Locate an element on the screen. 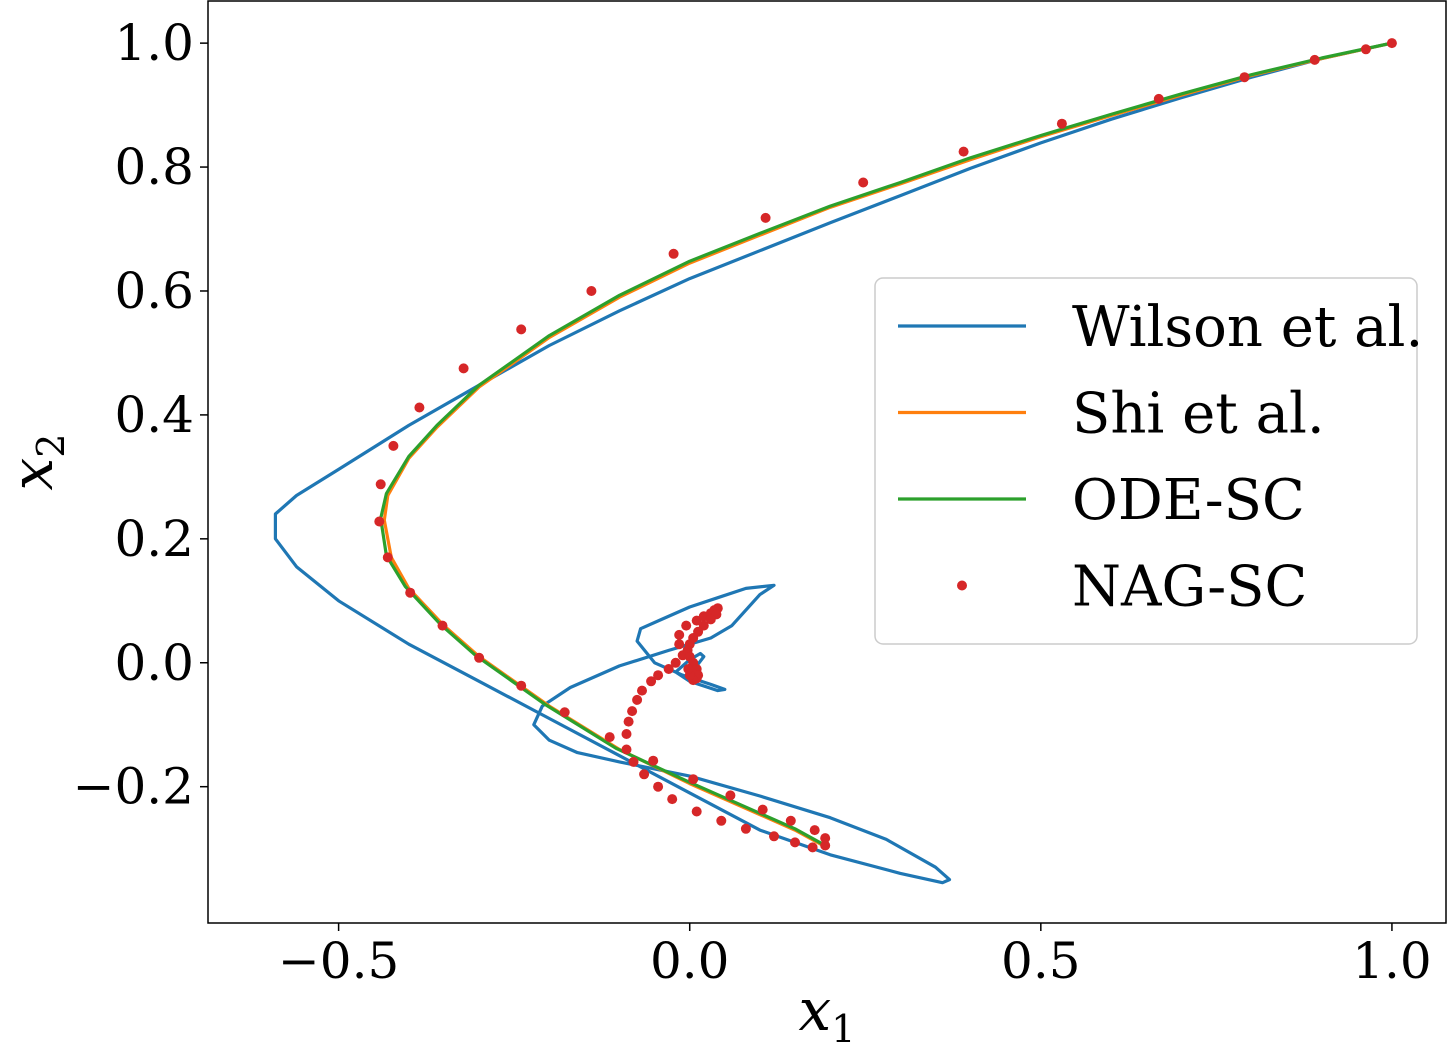 The width and height of the screenshot is (1448, 1044). x-axis-label-subscript: 1 is located at coordinates (843, 1025).